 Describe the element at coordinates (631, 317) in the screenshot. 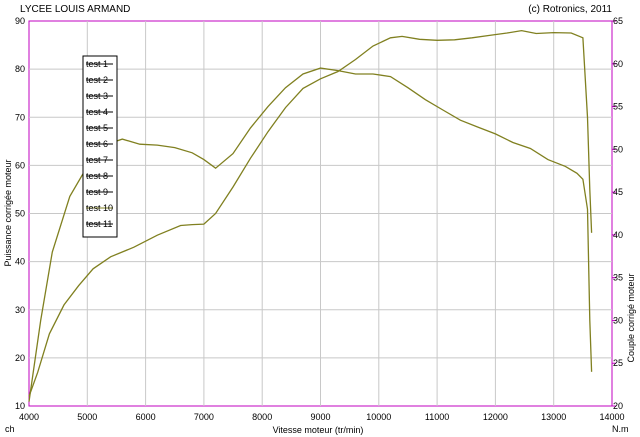

I see `y-right-axis-label: Couple corrigé moteur` at that location.